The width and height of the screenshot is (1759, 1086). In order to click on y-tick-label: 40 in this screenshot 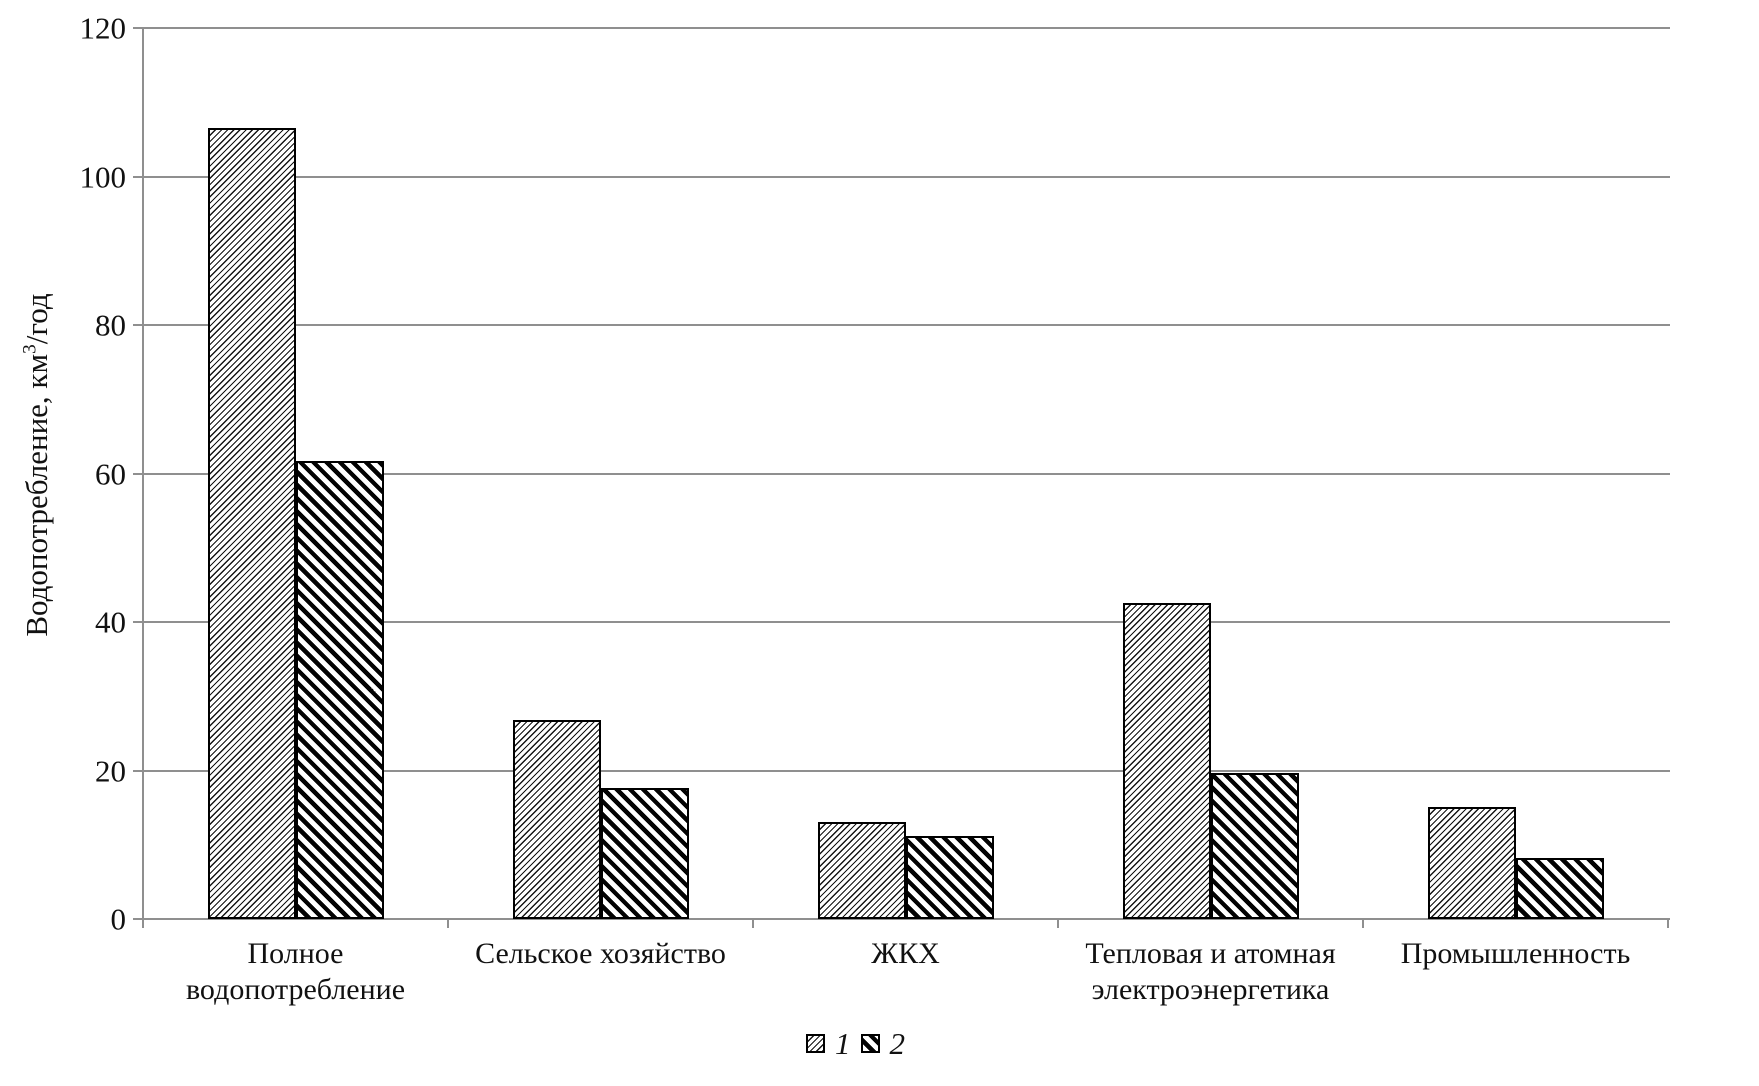, I will do `click(110, 622)`.